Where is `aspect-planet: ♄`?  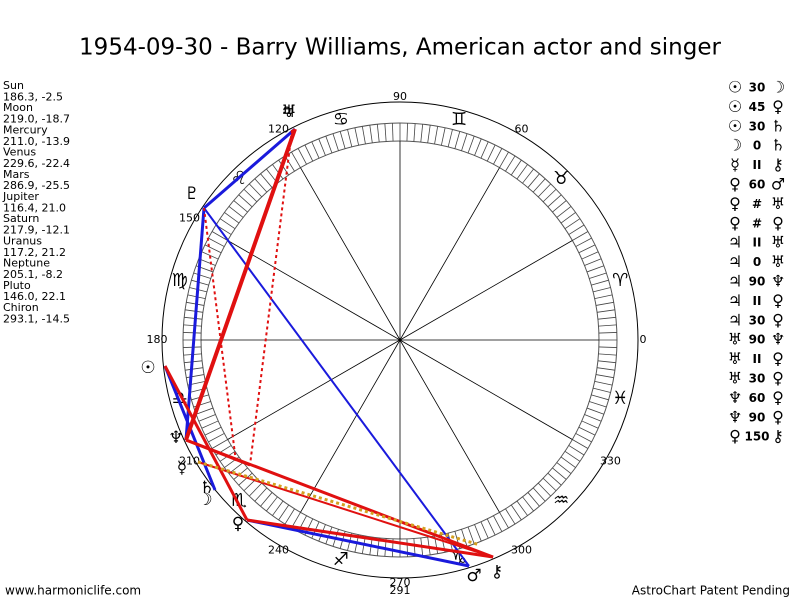
aspect-planet: ♄ is located at coordinates (778, 125).